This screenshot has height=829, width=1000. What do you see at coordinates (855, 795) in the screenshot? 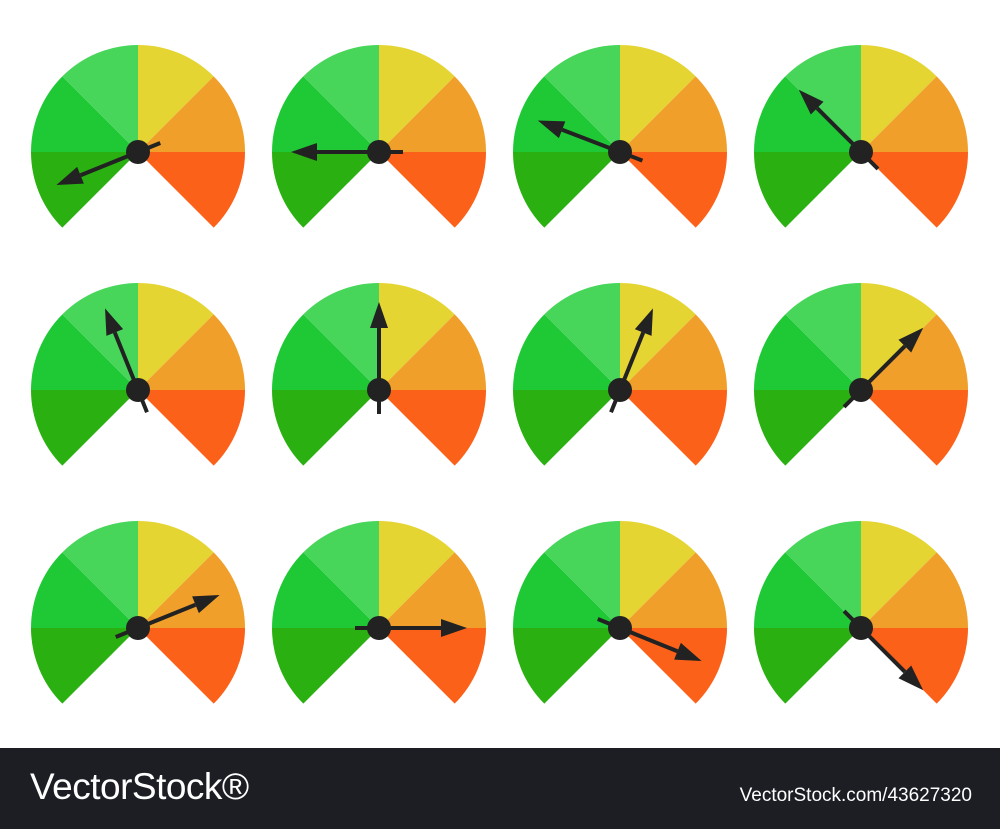
I see `url: VectorStock.com/43627320` at bounding box center [855, 795].